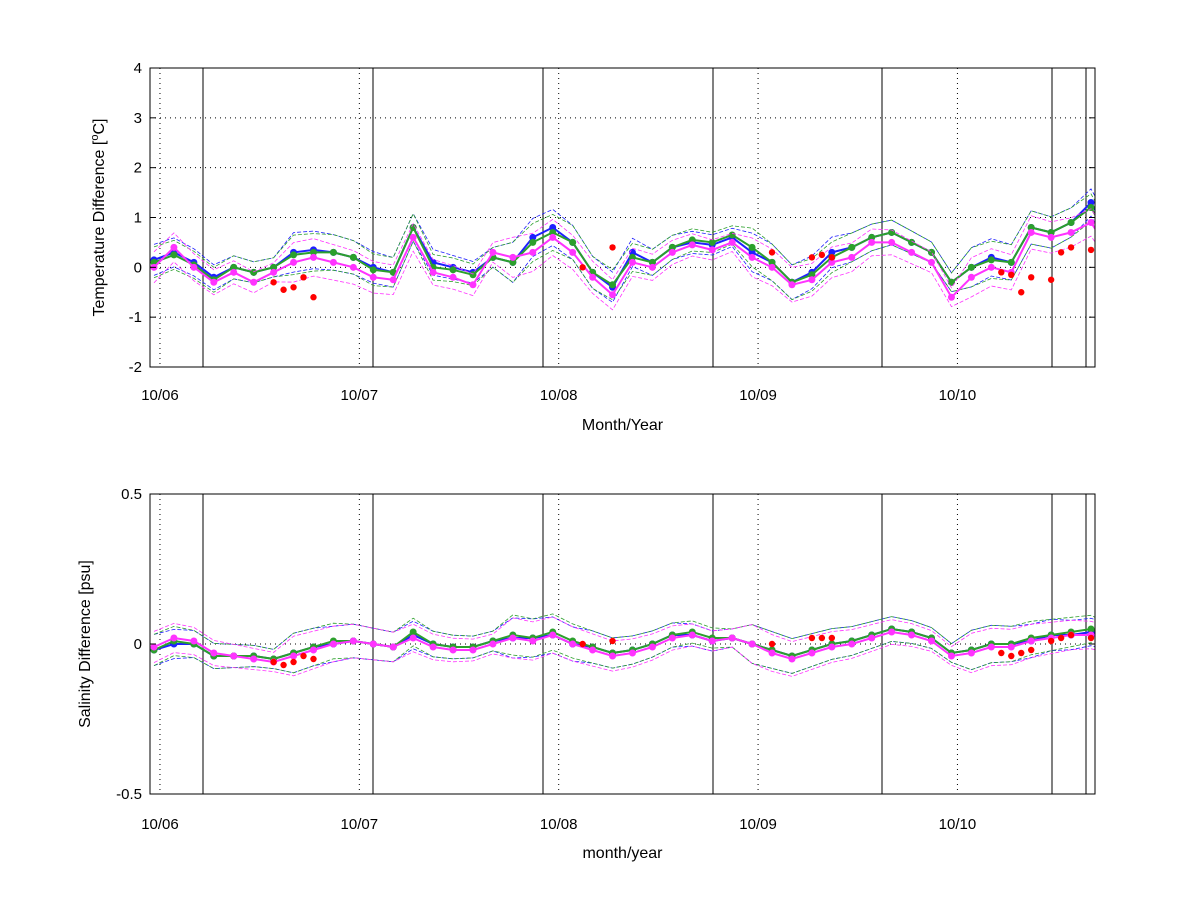  Describe the element at coordinates (160, 395) in the screenshot. I see `x-tick-label: 10/06` at that location.